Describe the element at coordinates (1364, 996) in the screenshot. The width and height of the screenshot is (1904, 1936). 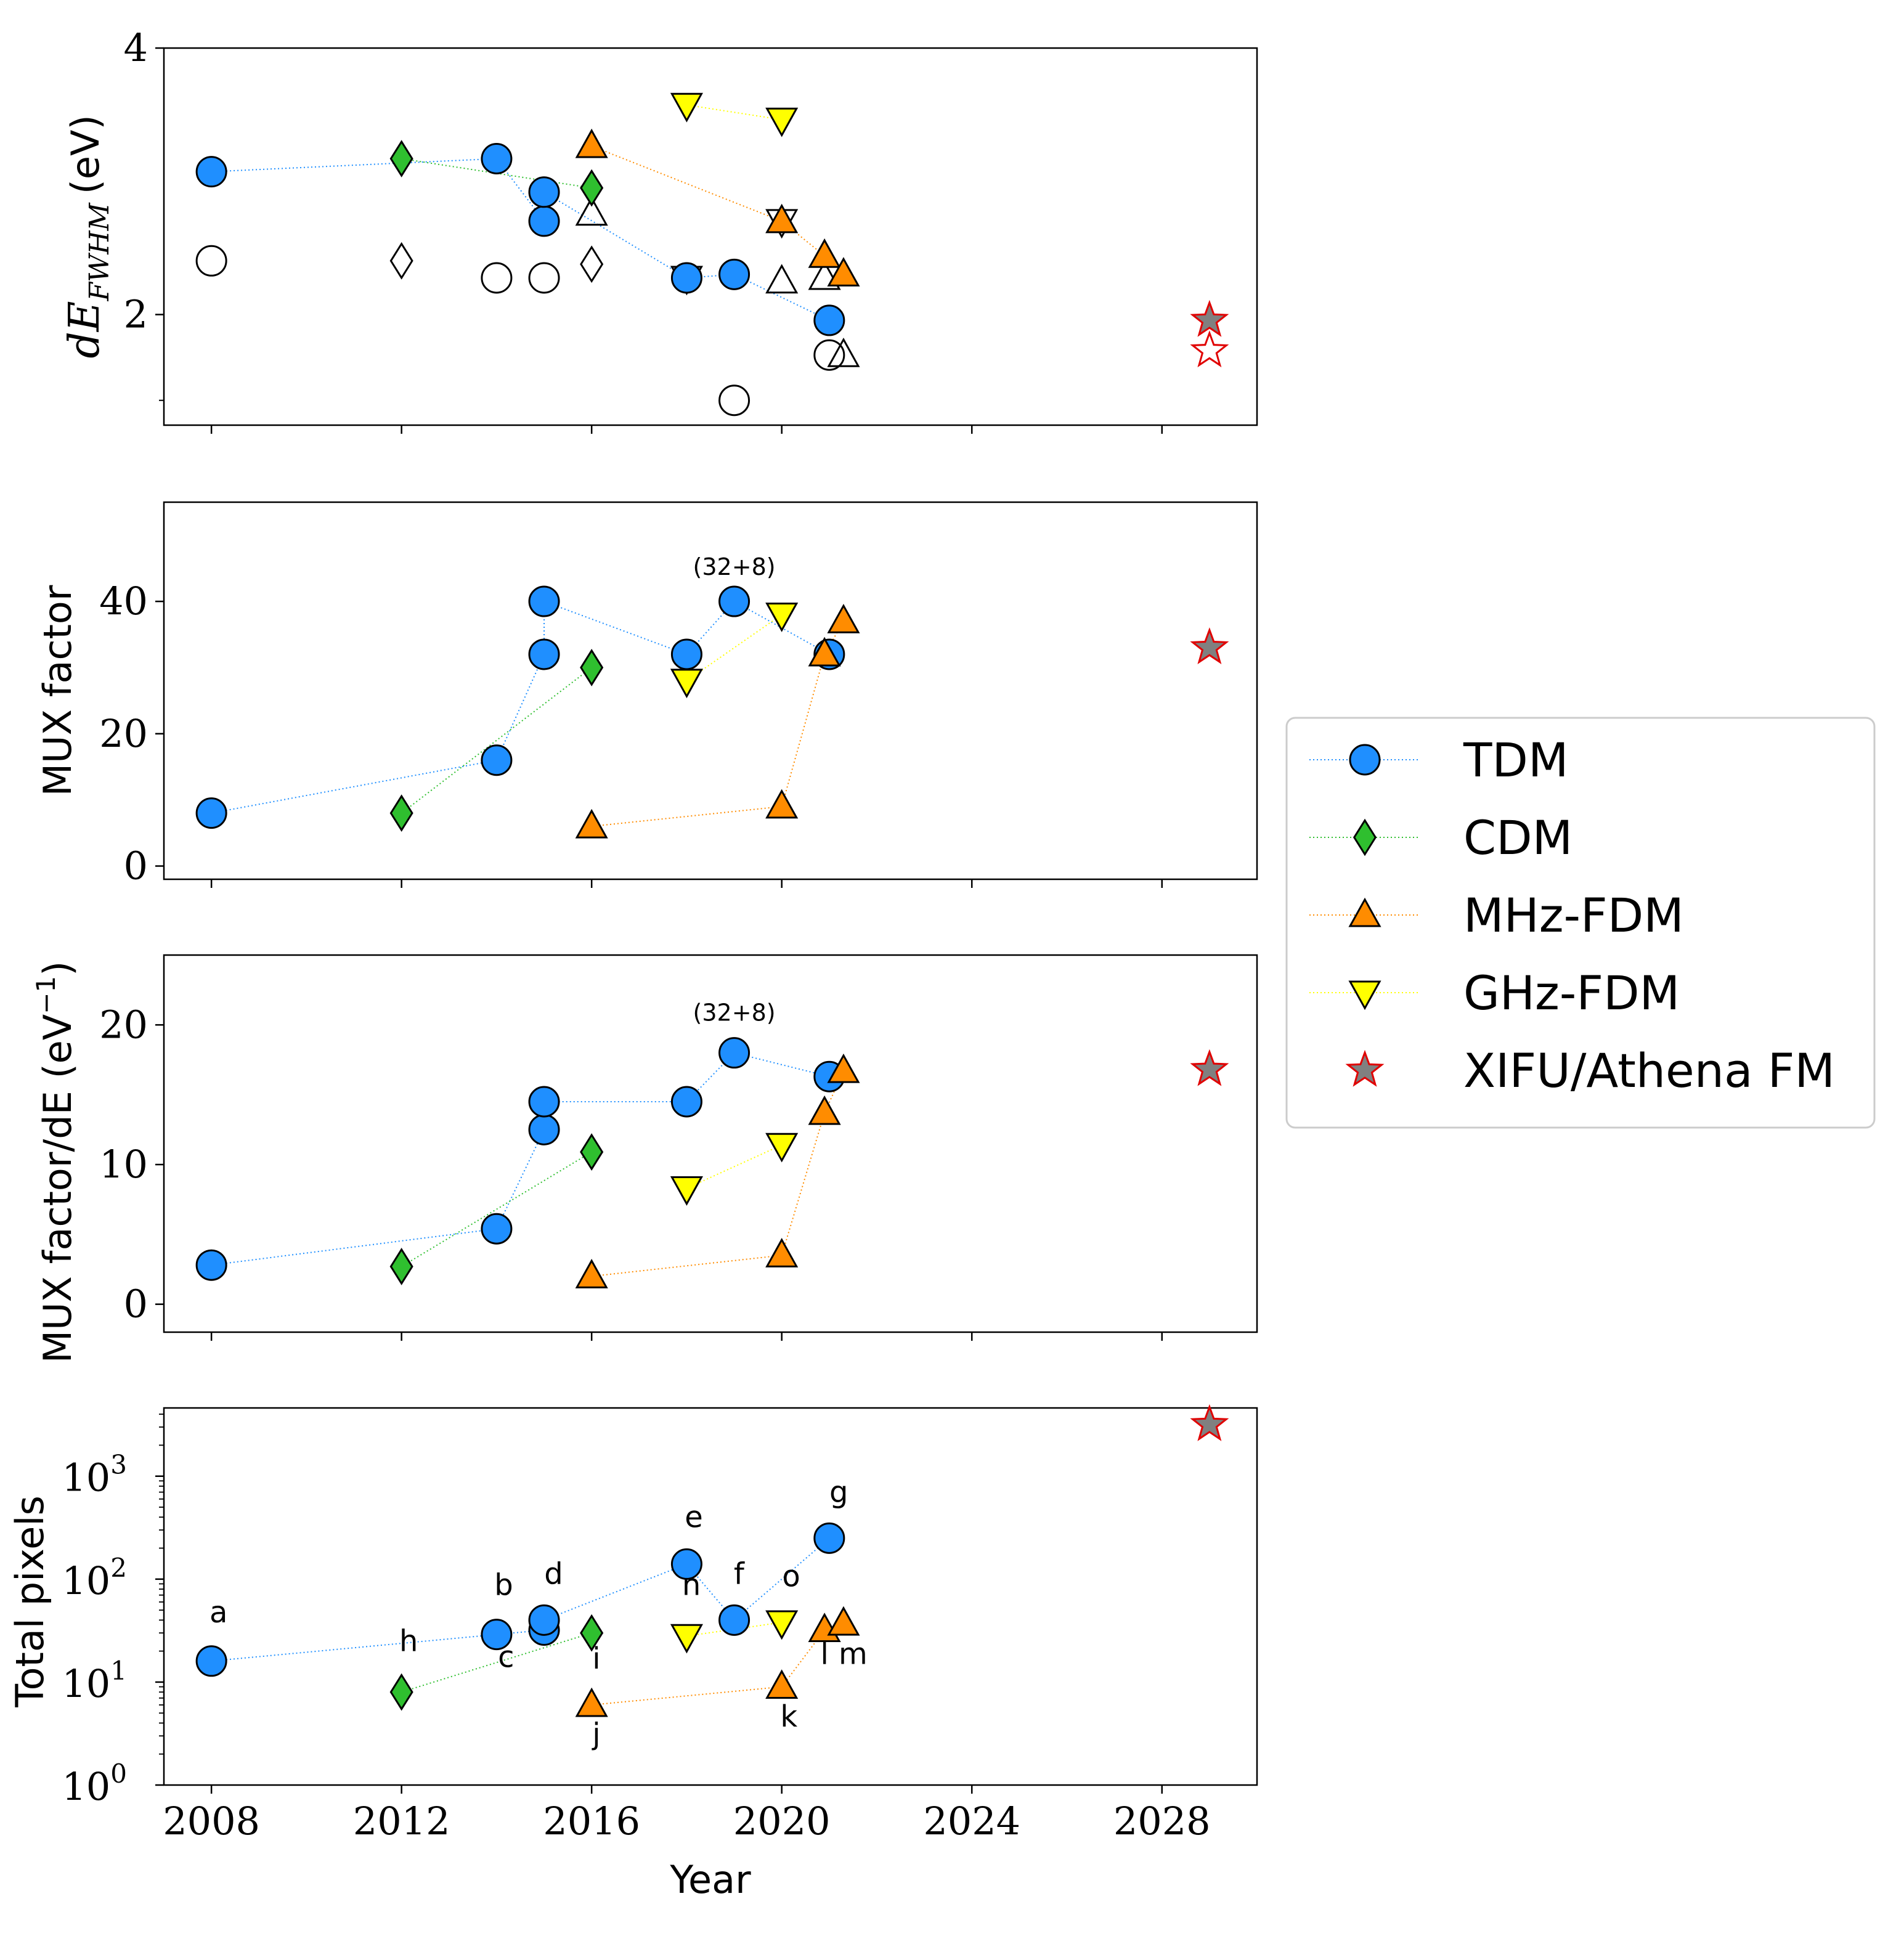
I see `legend-marker-GHz` at that location.